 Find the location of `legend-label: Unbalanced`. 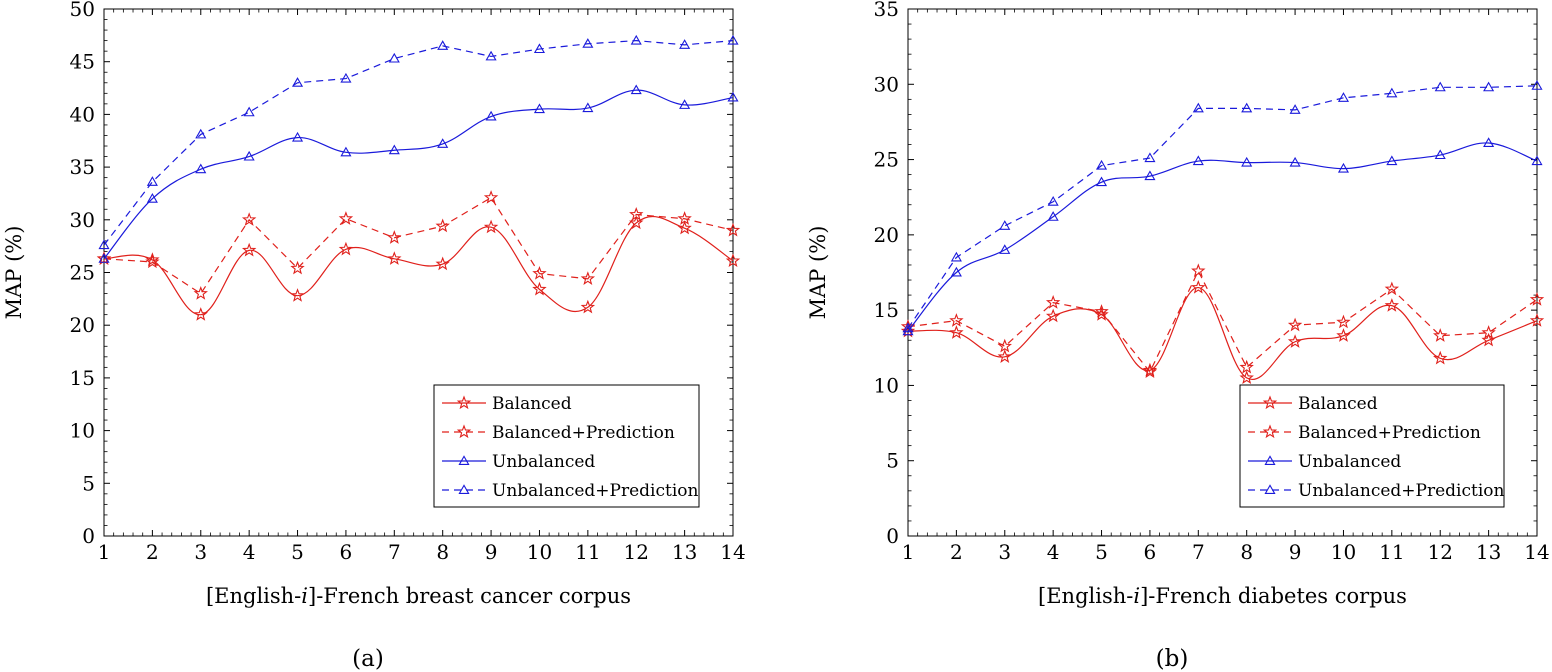

legend-label: Unbalanced is located at coordinates (1349, 462).